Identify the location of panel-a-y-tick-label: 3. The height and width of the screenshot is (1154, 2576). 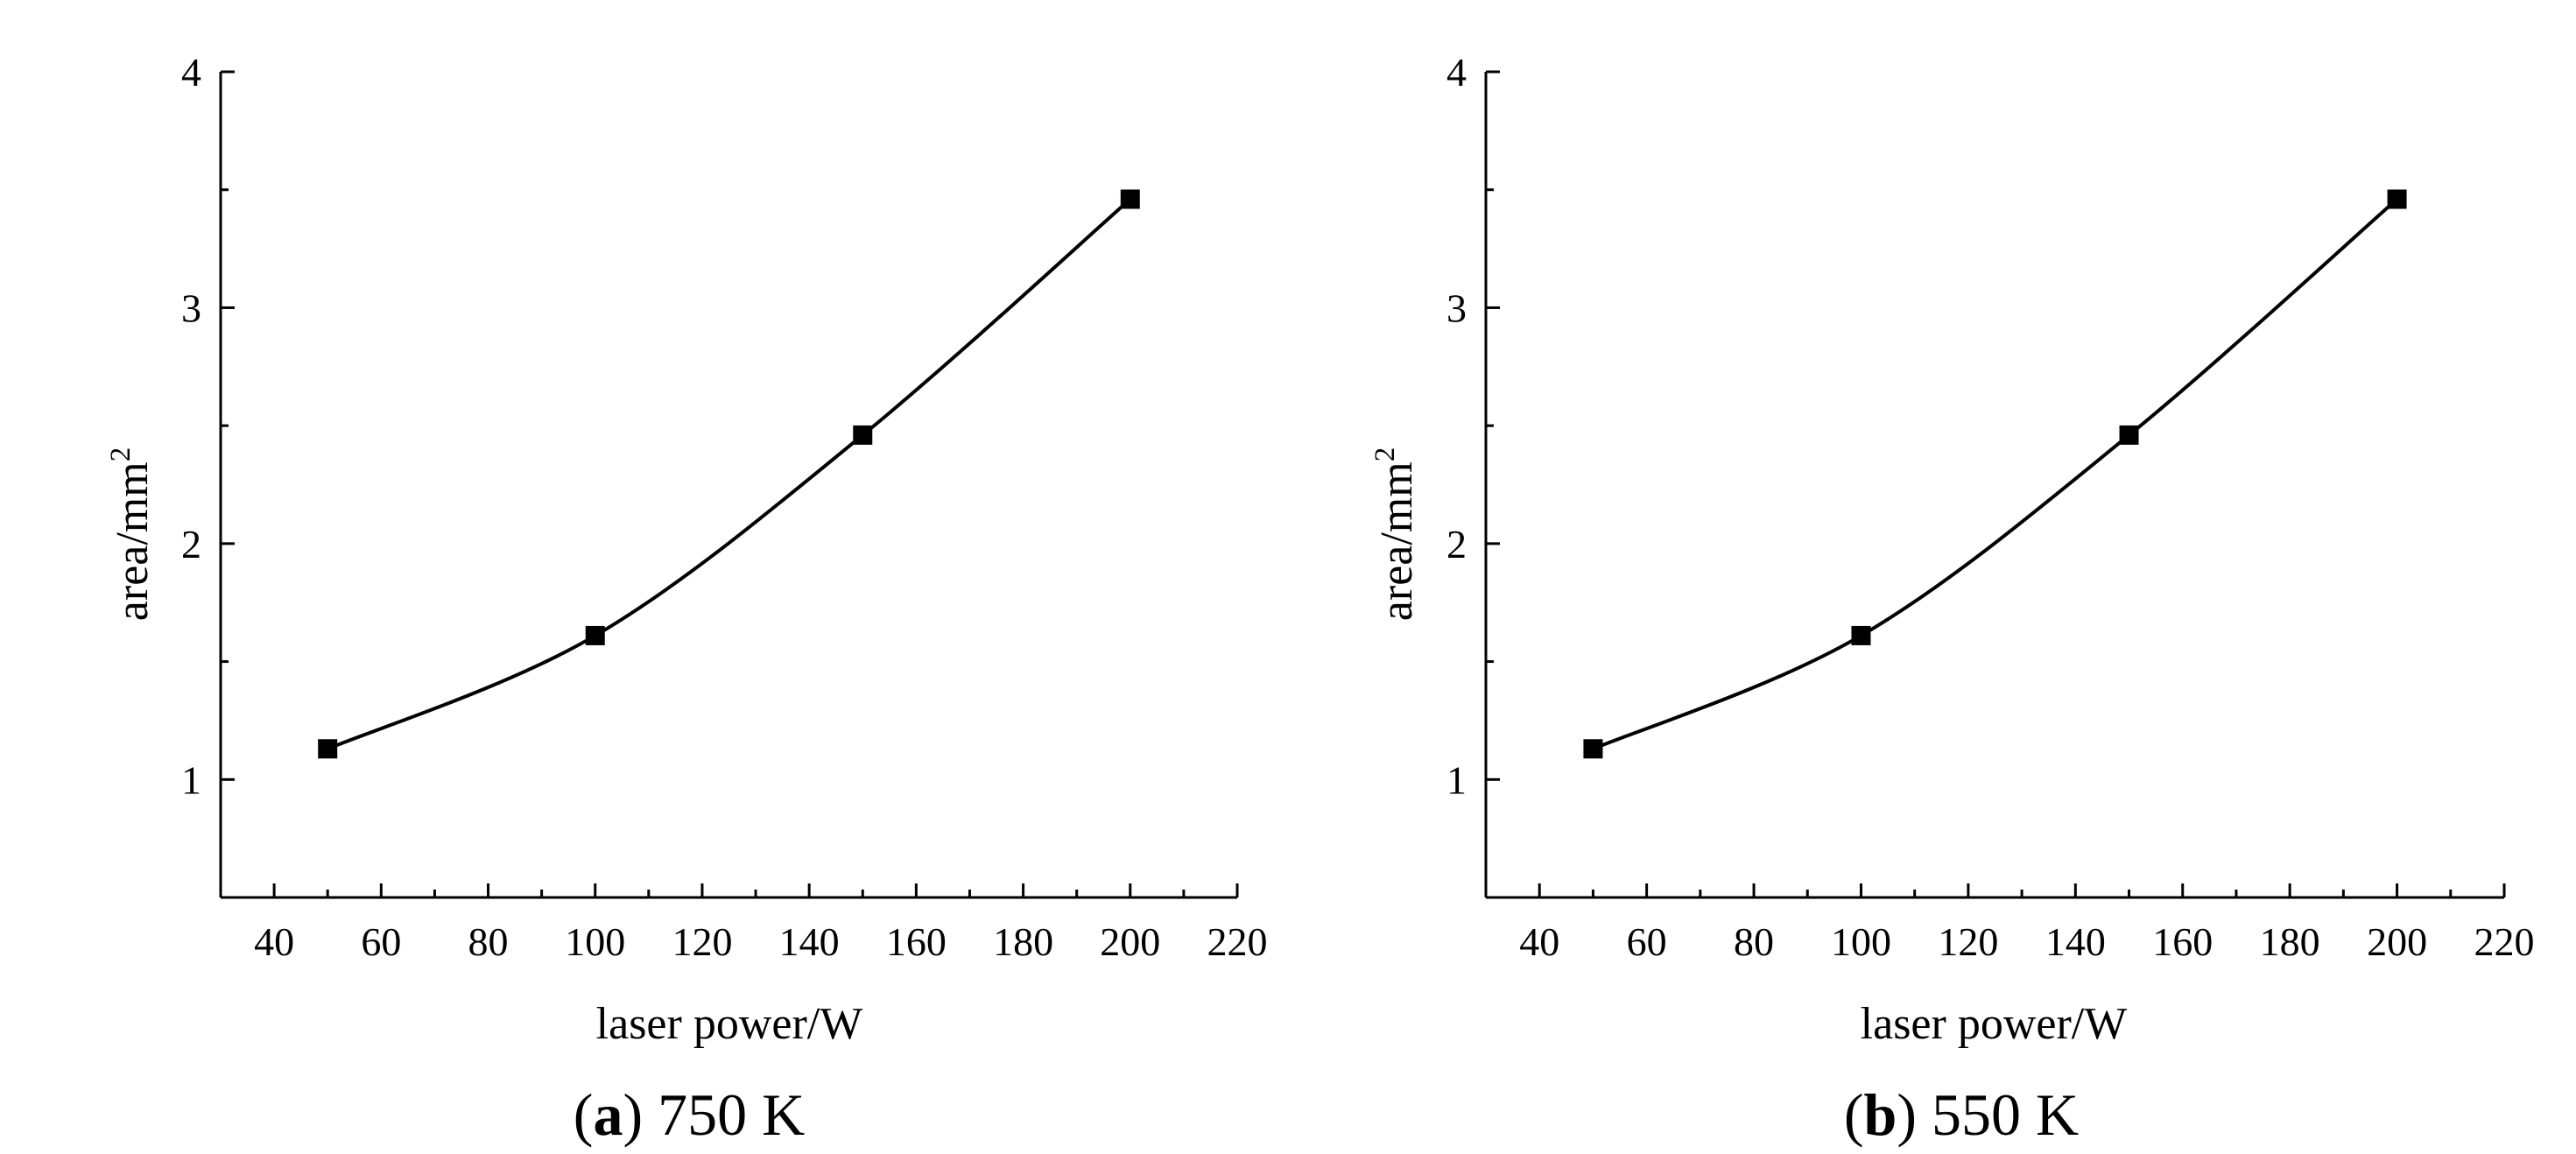
(191, 307).